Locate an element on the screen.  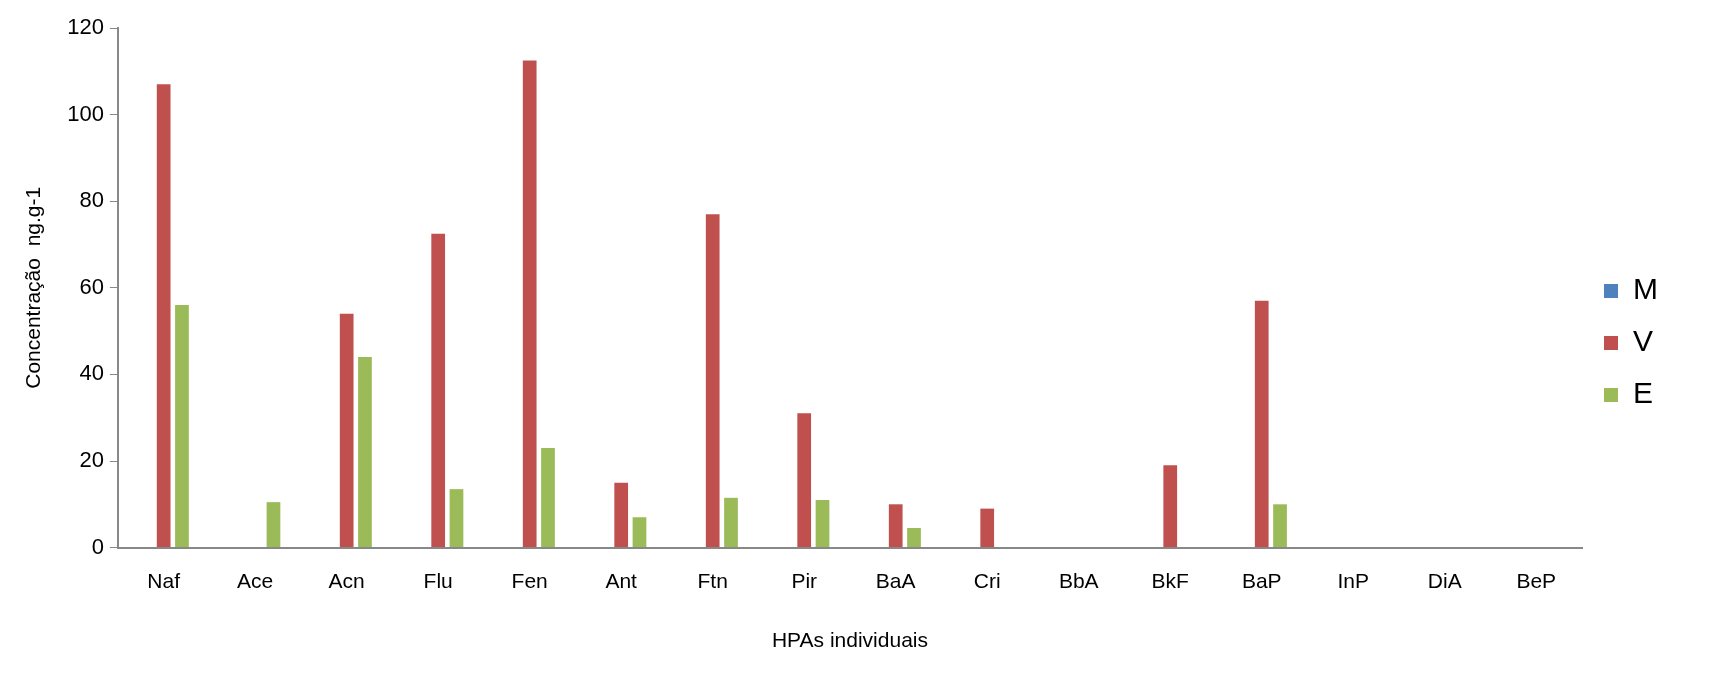
y-tick-label: 80 is located at coordinates (91, 200).